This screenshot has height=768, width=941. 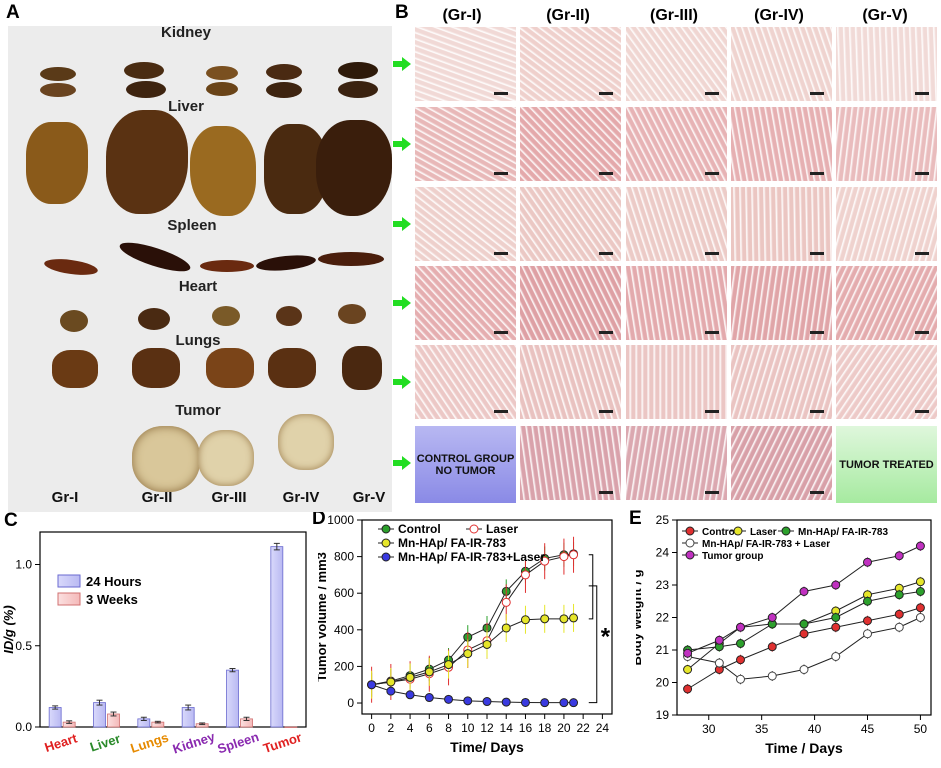 What do you see at coordinates (635, 518) in the screenshot?
I see `panel-label-e: E` at bounding box center [635, 518].